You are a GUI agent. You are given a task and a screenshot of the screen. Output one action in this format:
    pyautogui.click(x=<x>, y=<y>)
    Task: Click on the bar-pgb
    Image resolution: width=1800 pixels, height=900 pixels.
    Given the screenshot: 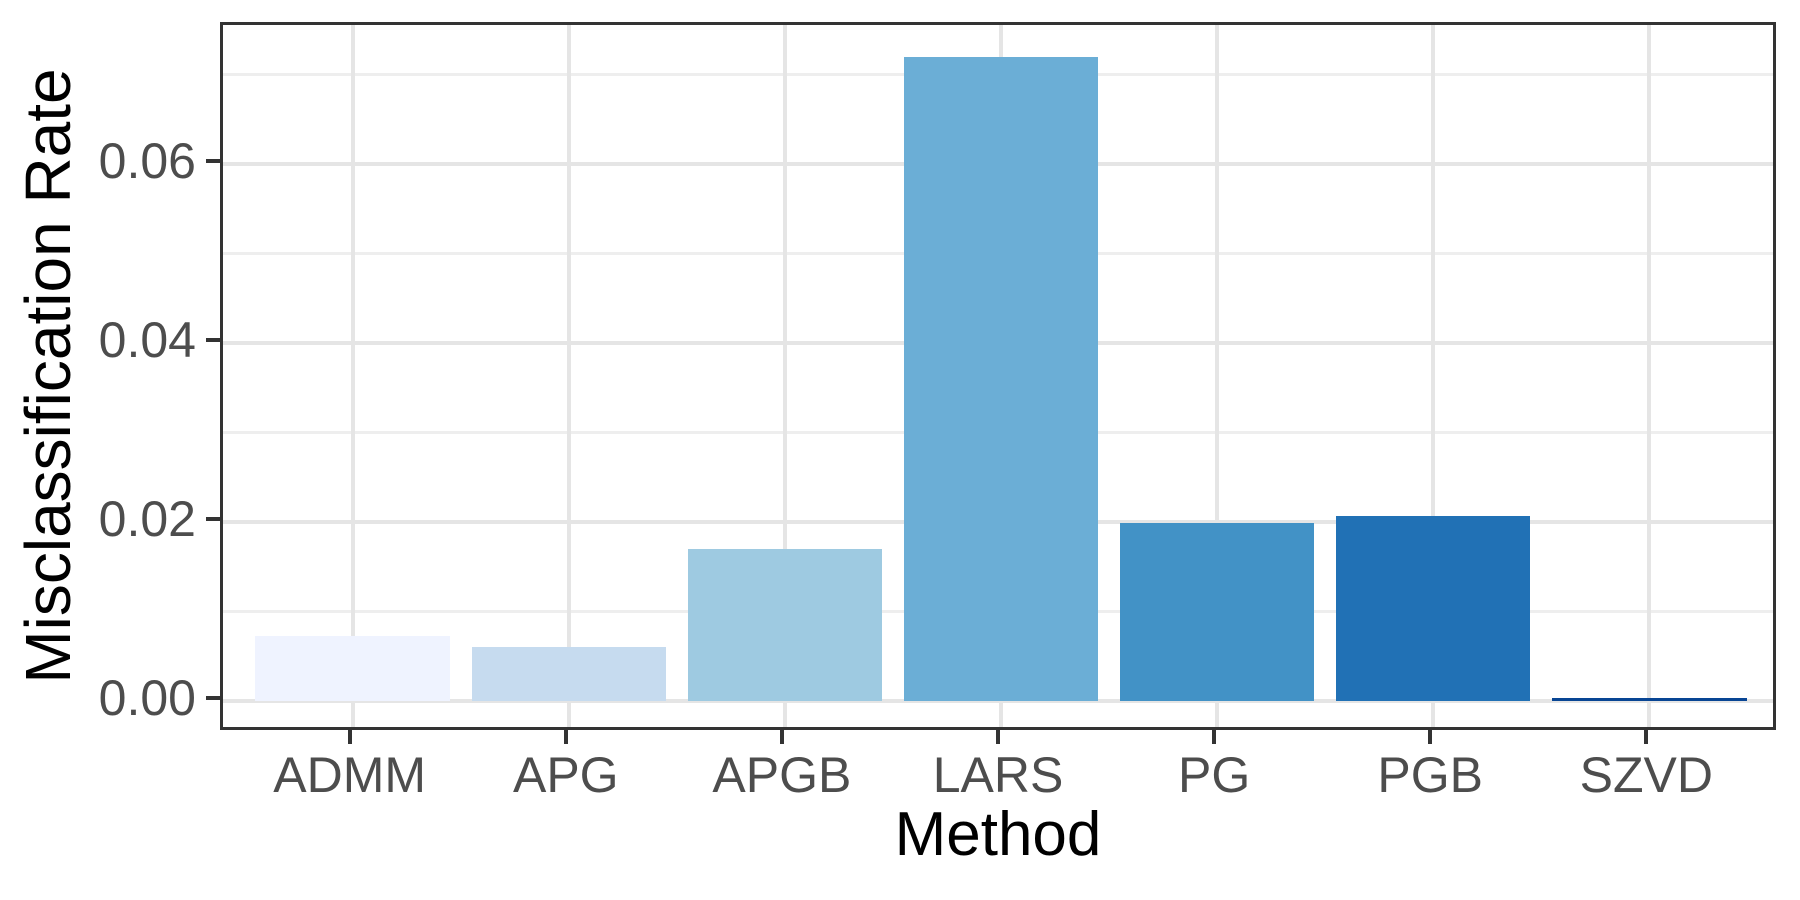 What is the action you would take?
    pyautogui.click(x=1433, y=608)
    